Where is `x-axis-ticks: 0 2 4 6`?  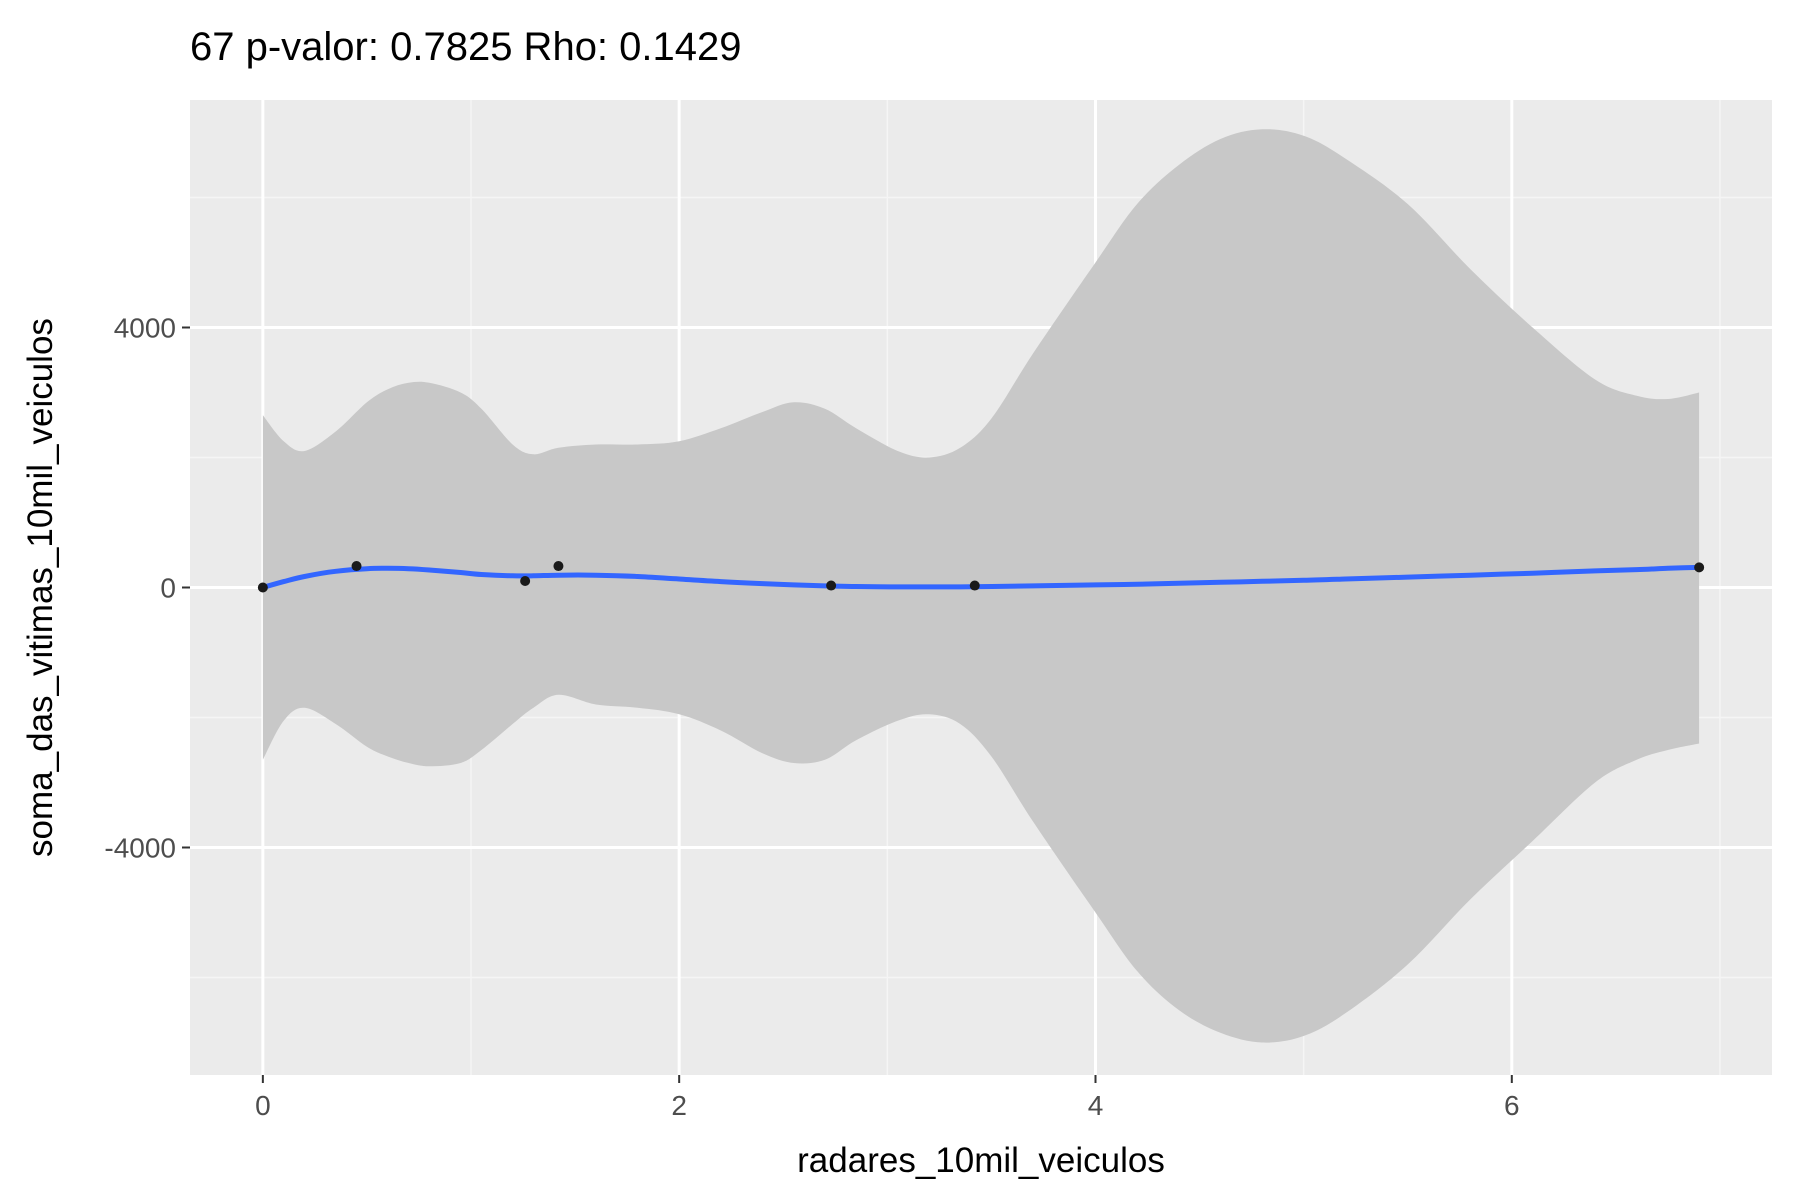 x-axis-ticks: 0 2 4 6 is located at coordinates (887, 1098).